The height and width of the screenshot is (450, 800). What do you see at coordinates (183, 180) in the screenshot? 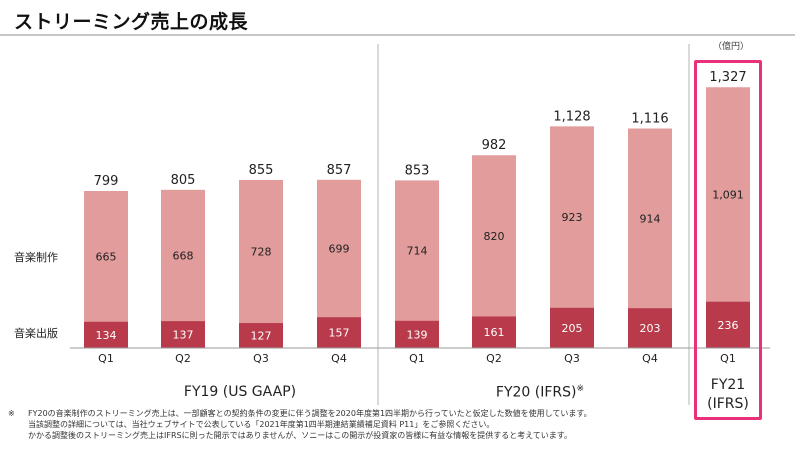
I see `label-total: 805` at bounding box center [183, 180].